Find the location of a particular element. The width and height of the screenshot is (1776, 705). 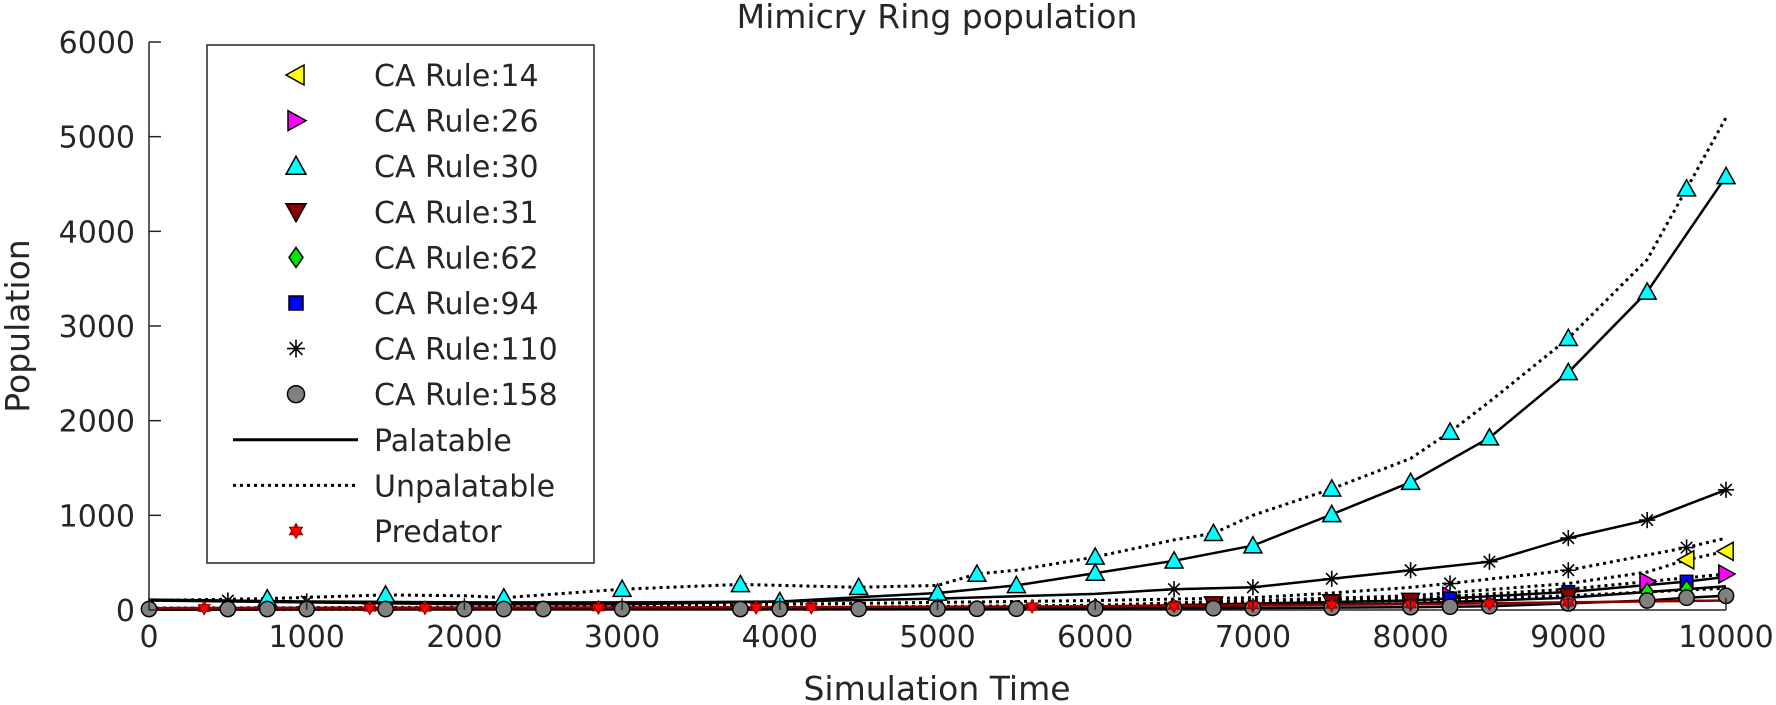

legend-label: Palatable is located at coordinates (443, 441).